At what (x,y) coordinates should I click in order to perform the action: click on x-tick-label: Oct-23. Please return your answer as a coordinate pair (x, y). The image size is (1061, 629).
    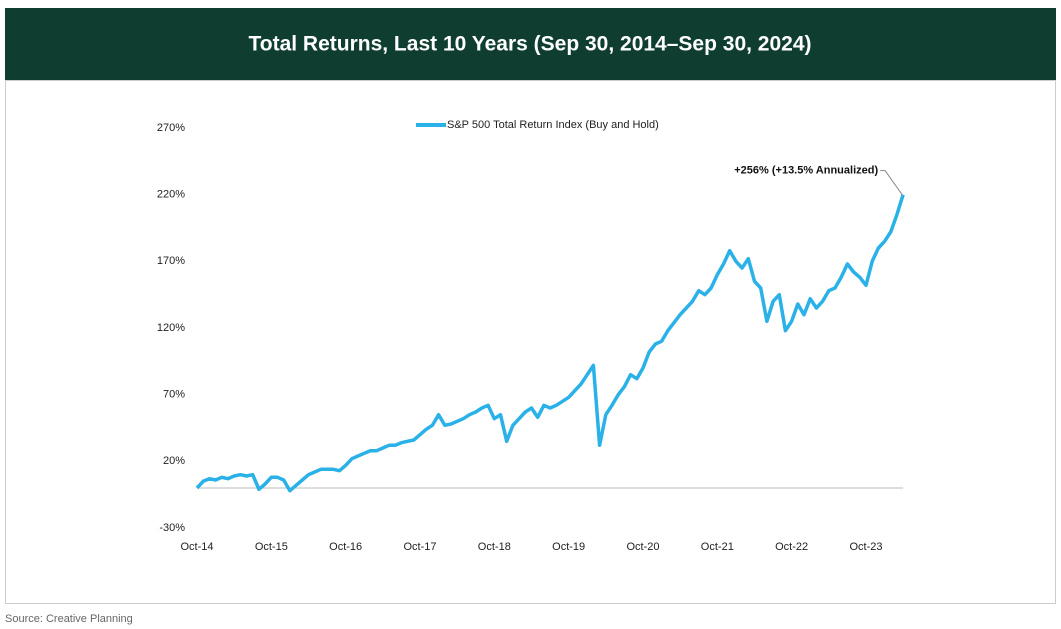
    Looking at the image, I should click on (865, 547).